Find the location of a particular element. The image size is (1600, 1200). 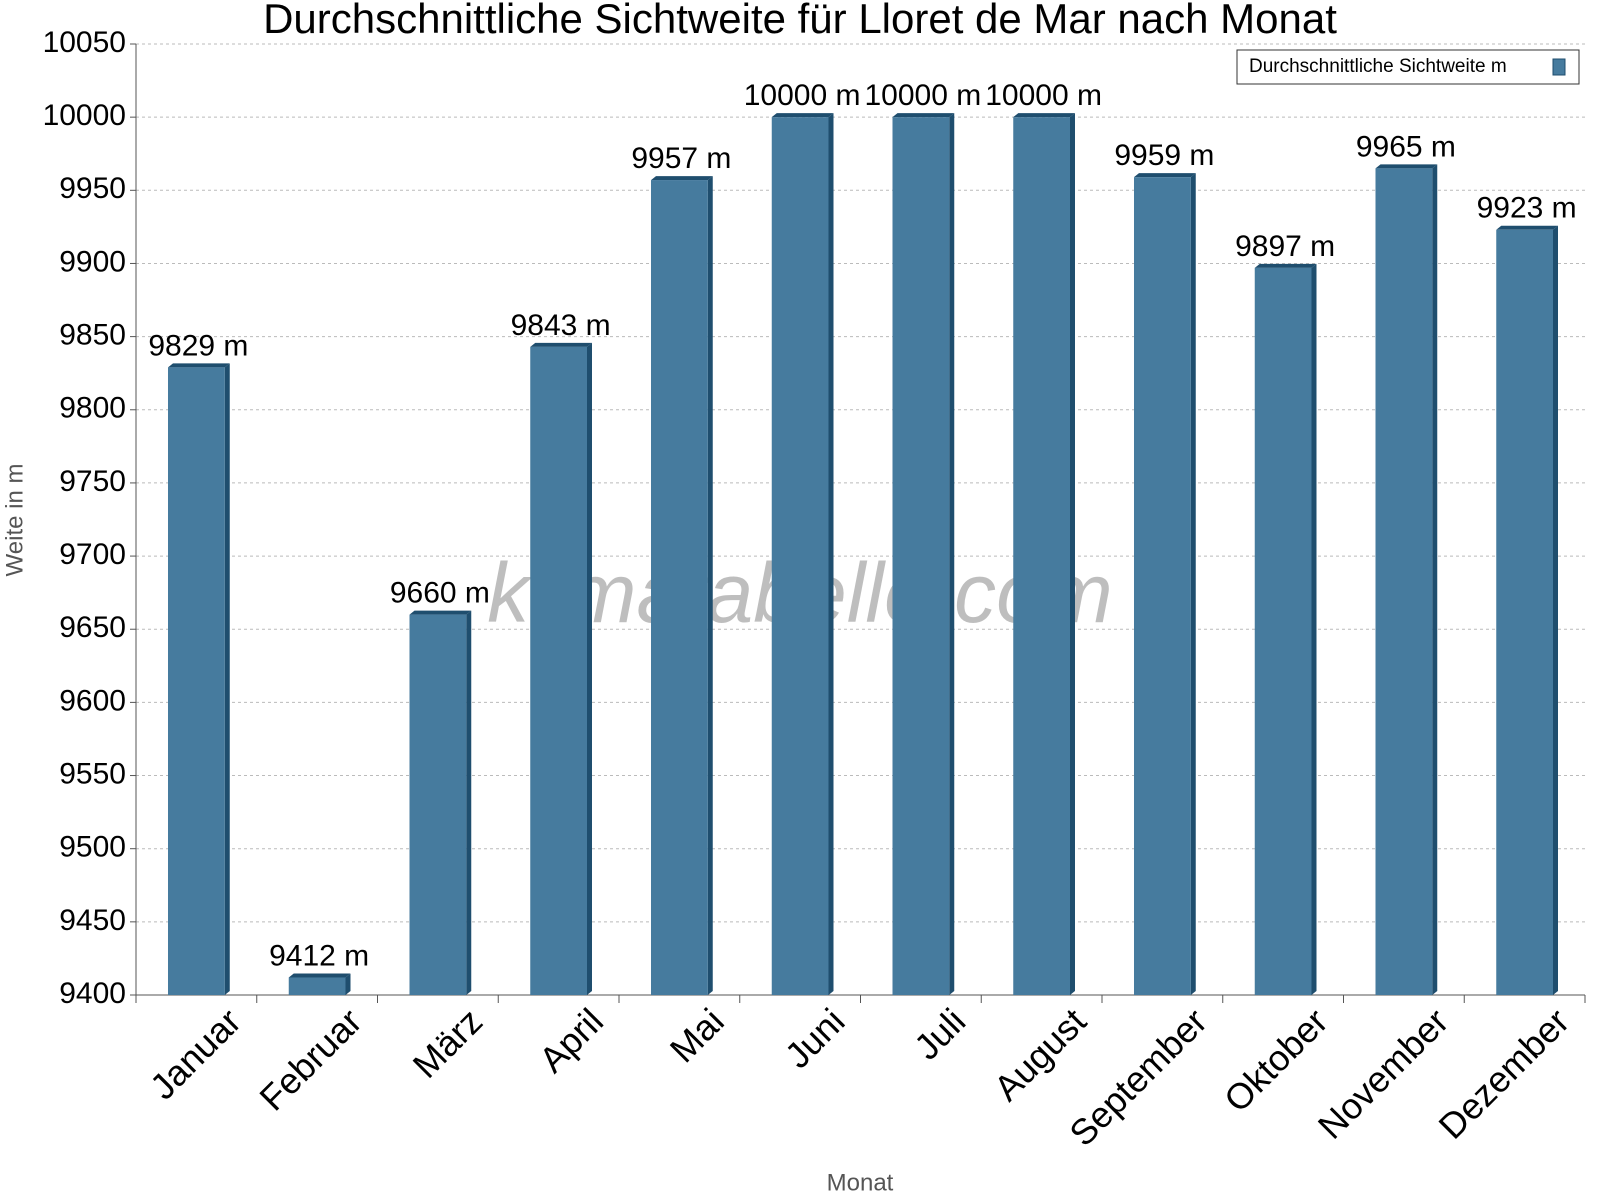

y-tick-label: 9700 is located at coordinates (92, 554).